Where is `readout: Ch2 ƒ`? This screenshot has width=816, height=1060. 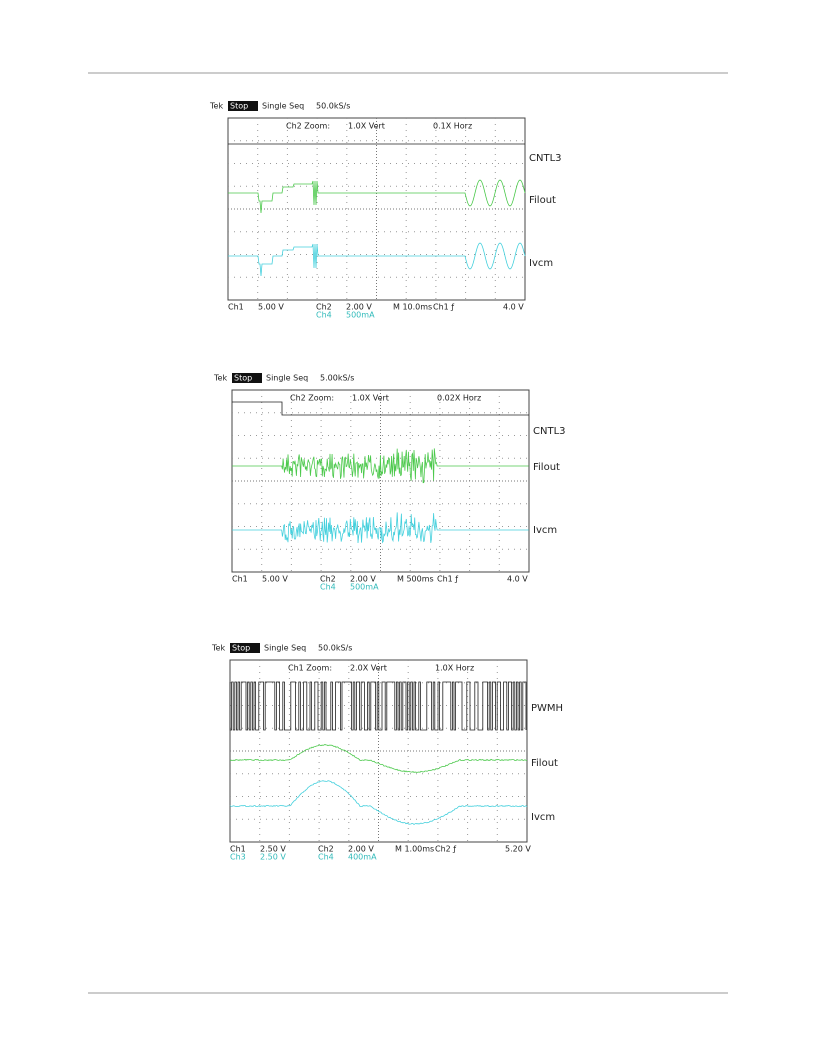 readout: Ch2 ƒ is located at coordinates (445, 849).